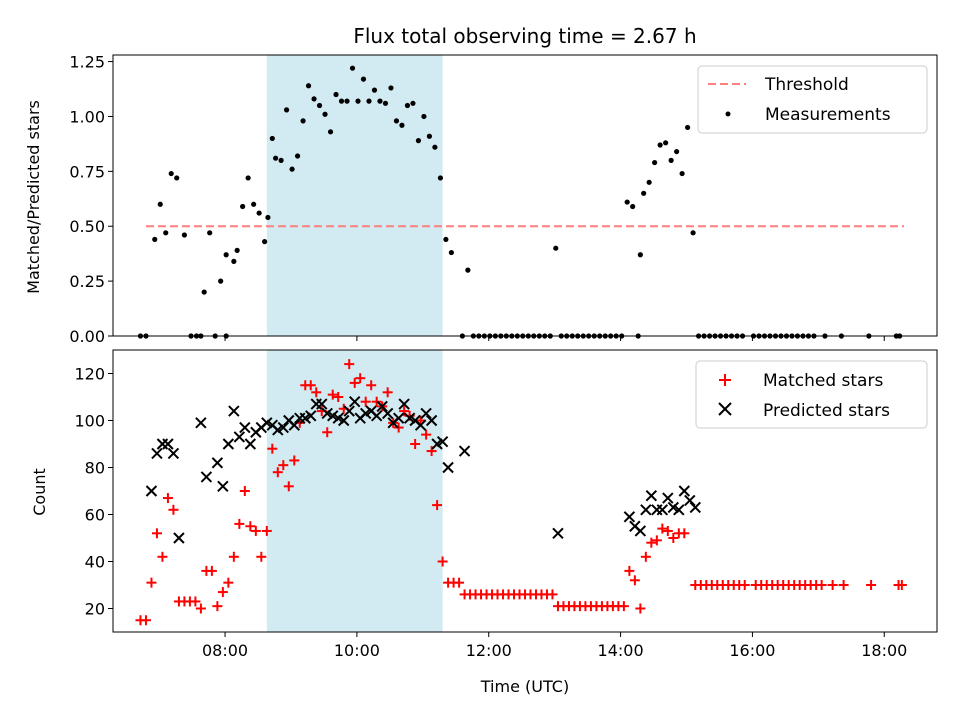 Image resolution: width=960 pixels, height=720 pixels. What do you see at coordinates (423, 469) in the screenshot?
I see `predicted-stars-points` at bounding box center [423, 469].